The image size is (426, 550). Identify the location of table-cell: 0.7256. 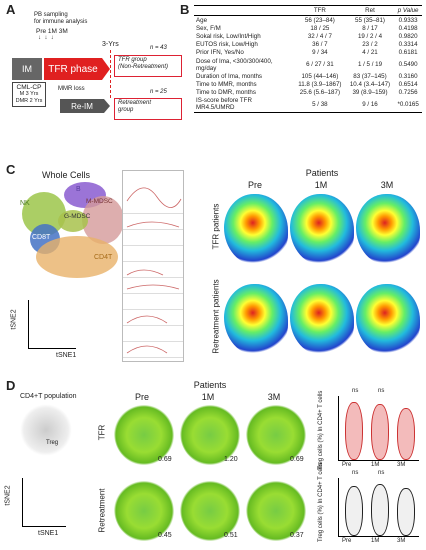
(408, 93).